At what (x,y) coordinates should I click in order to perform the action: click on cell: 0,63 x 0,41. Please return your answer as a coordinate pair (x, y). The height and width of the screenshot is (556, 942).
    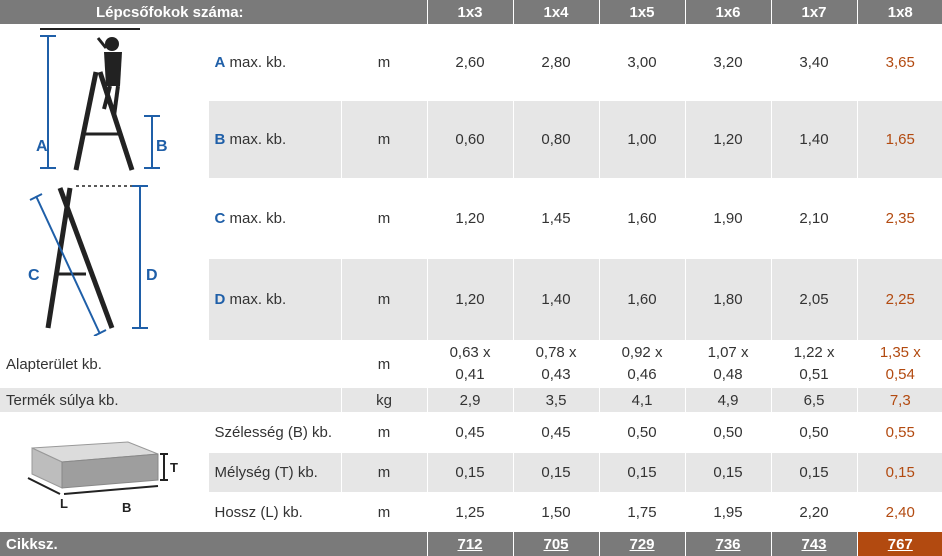
    Looking at the image, I should click on (470, 364).